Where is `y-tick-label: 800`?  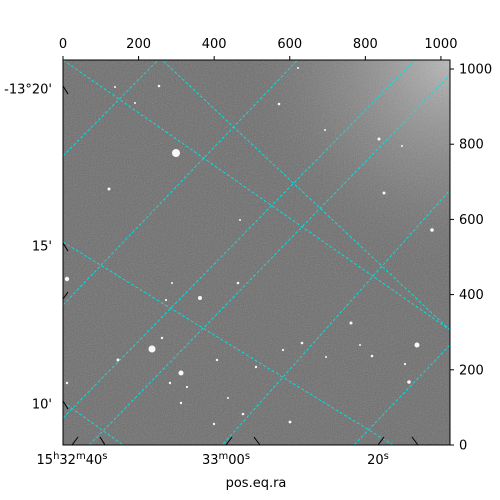
y-tick-label: 800 is located at coordinates (471, 145).